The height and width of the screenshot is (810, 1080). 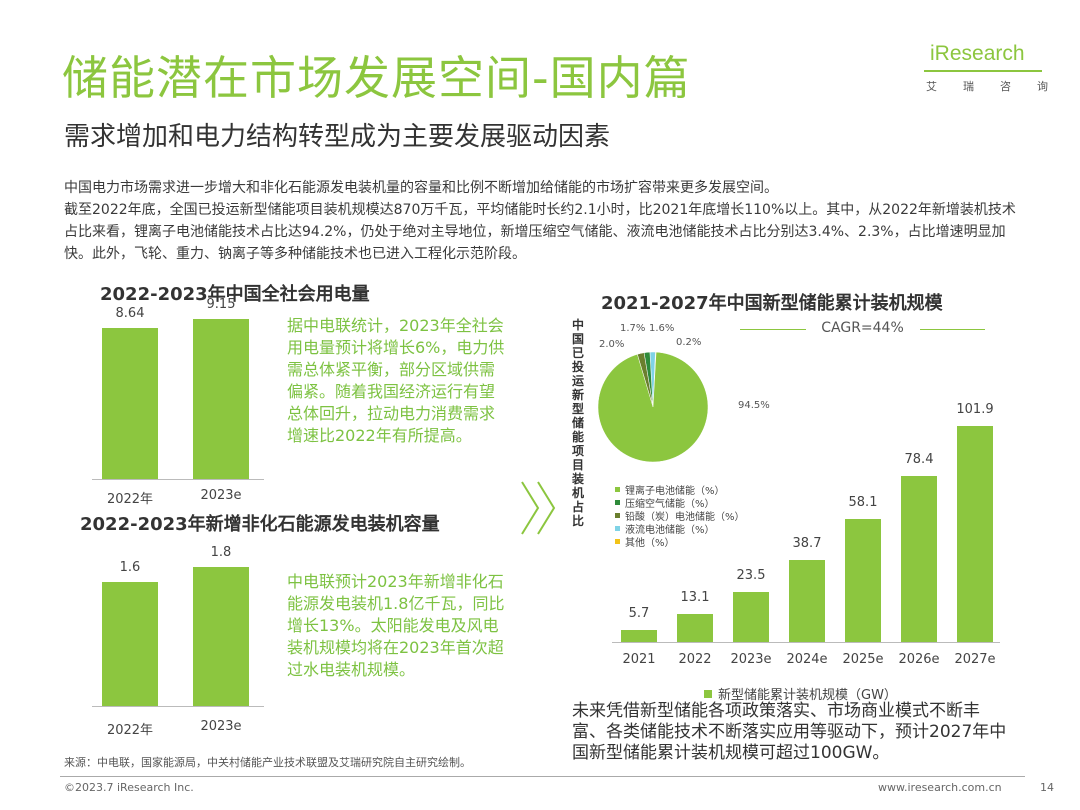 What do you see at coordinates (633, 328) in the screenshot?
I see `pie-value-label: 1.7%` at bounding box center [633, 328].